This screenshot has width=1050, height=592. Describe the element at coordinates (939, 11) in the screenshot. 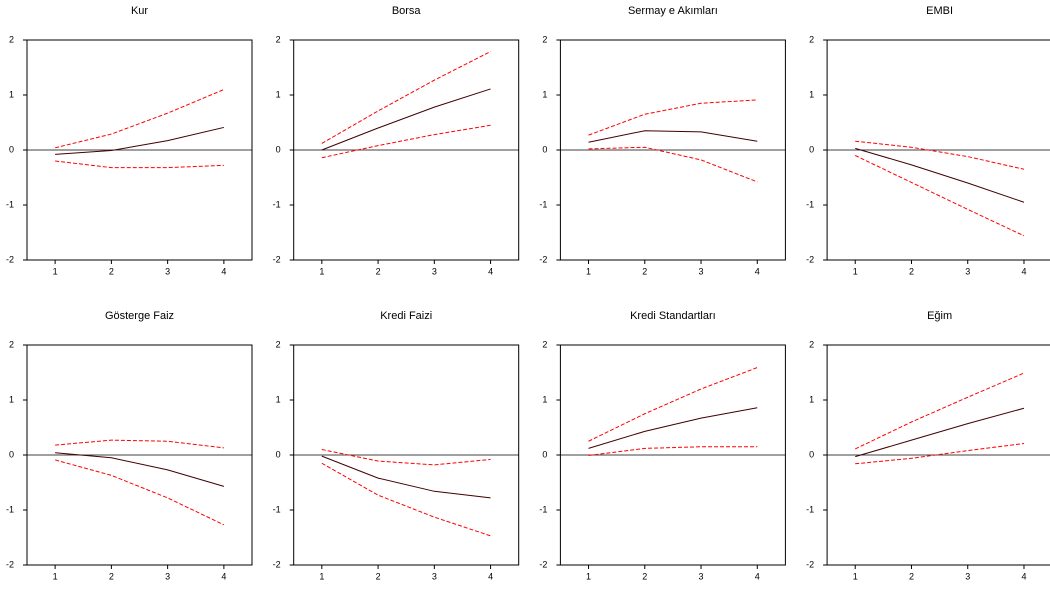

I see `chart-title: EMBI` at that location.